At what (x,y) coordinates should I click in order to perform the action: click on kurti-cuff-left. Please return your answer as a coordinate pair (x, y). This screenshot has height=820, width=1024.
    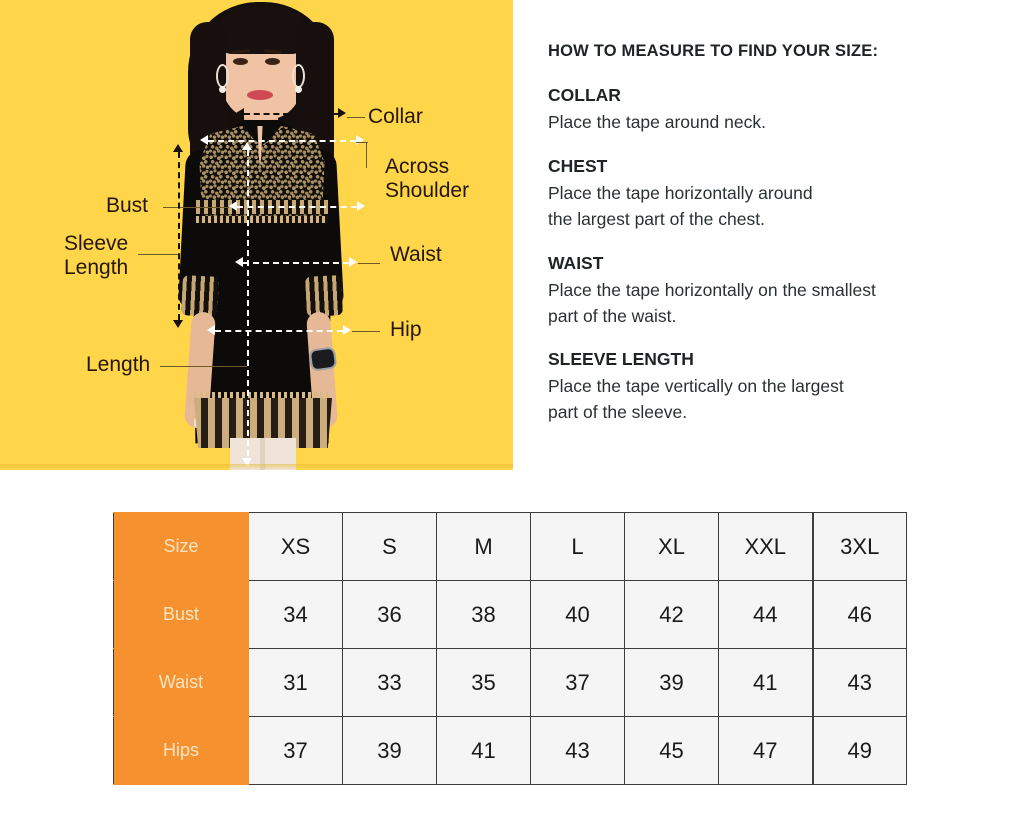
    Looking at the image, I should click on (200, 296).